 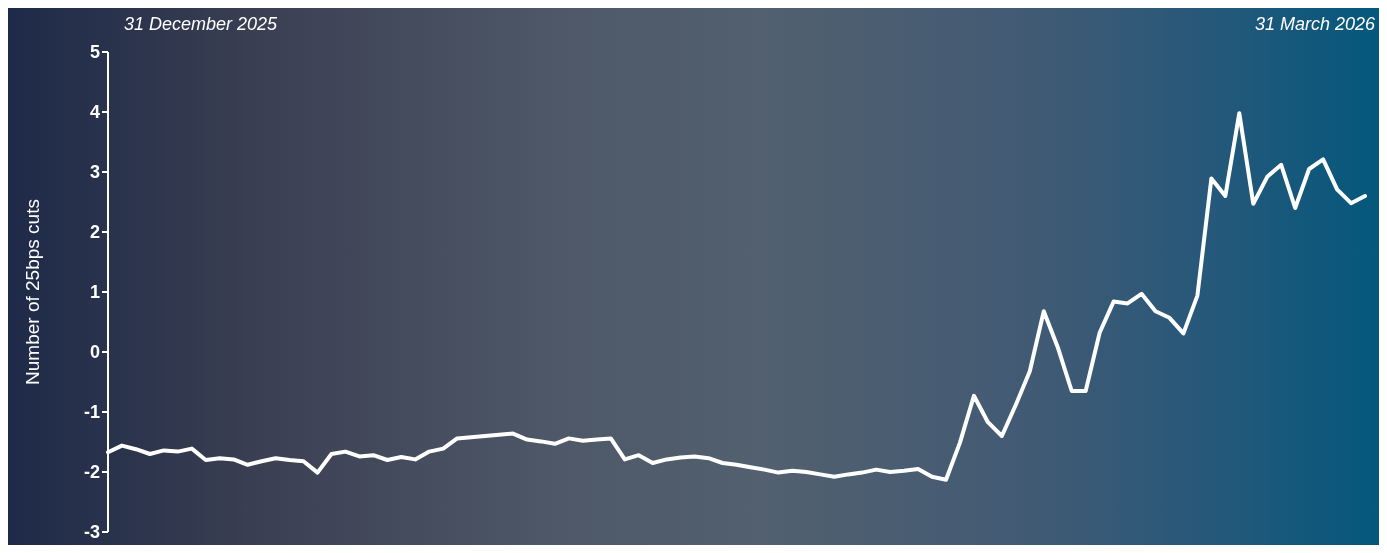 I want to click on y-tick-label: -3, so click(x=91, y=532).